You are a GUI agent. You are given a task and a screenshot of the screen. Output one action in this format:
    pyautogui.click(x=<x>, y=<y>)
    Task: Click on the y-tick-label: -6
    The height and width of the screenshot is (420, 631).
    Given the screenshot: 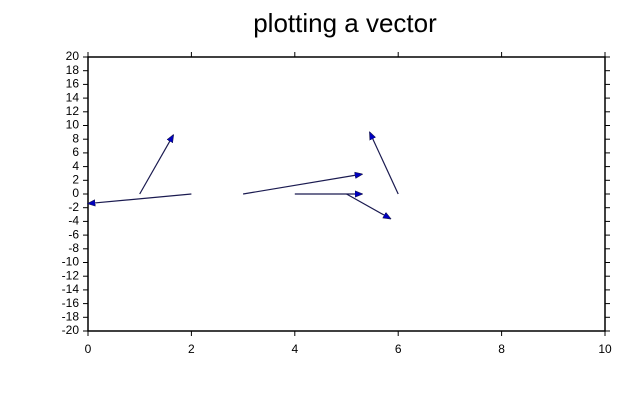 What is the action you would take?
    pyautogui.click(x=73, y=234)
    